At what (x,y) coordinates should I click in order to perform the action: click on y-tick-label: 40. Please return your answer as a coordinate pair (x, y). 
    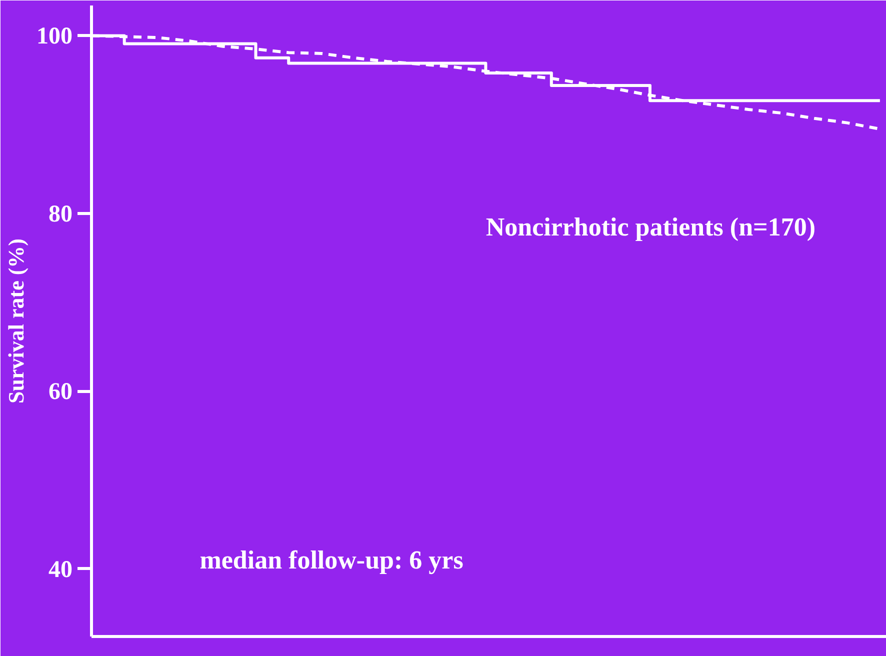
    Looking at the image, I should click on (60, 569).